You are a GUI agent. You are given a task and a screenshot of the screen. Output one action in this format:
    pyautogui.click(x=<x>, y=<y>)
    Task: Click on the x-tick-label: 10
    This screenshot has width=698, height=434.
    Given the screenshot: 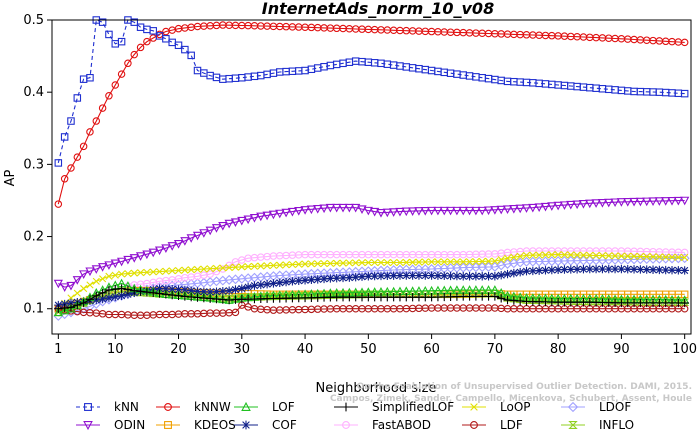 What is the action you would take?
    pyautogui.click(x=115, y=349)
    